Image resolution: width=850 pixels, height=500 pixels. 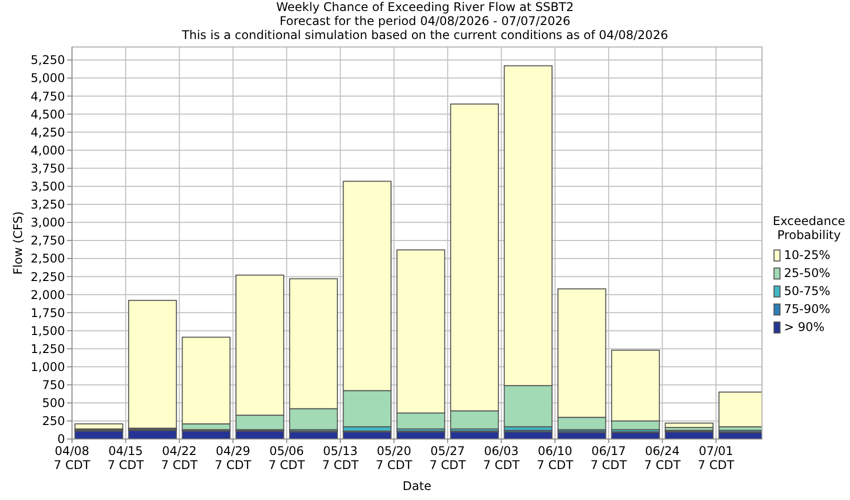 What do you see at coordinates (47, 114) in the screenshot?
I see `y-tick-label: 4,500` at bounding box center [47, 114].